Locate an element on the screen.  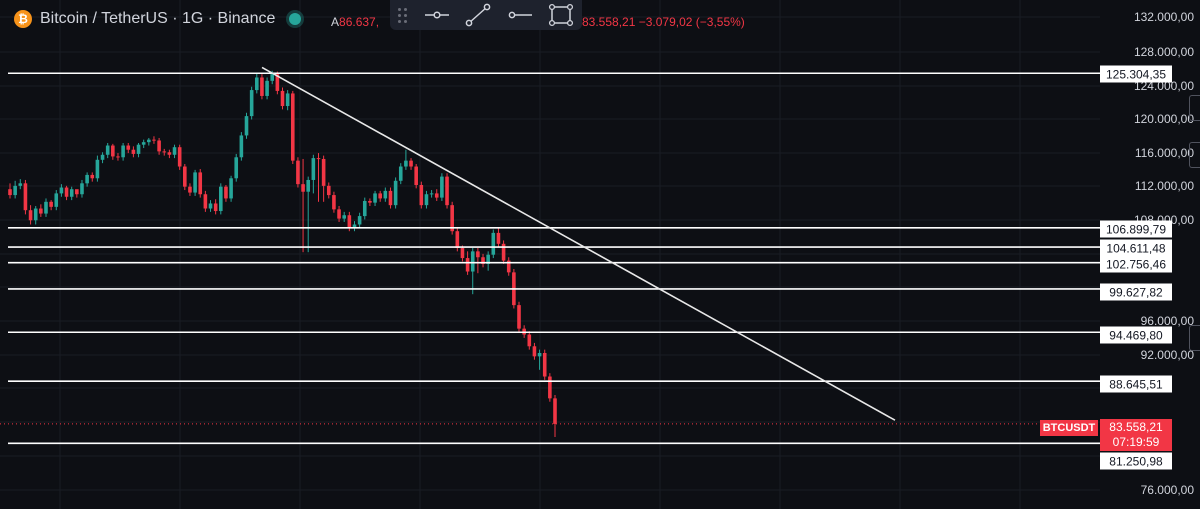
trend-line-tool-icon is located at coordinates (478, 15).